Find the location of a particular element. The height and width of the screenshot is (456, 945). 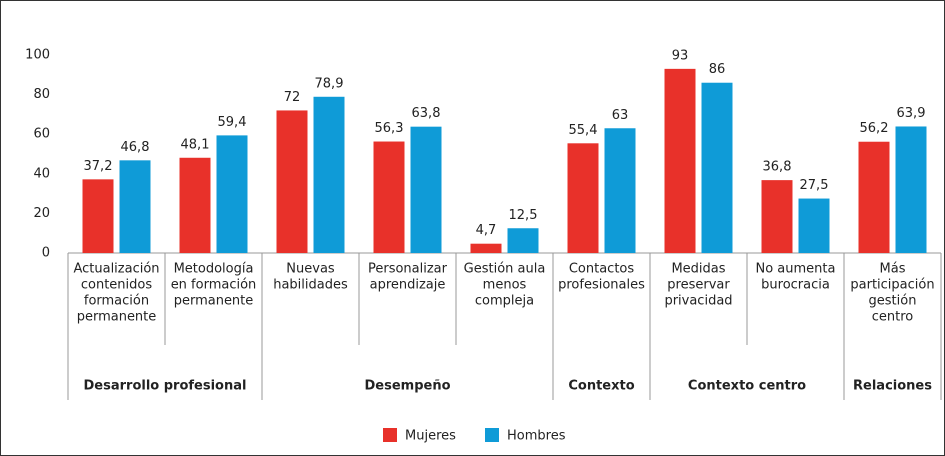

x-tick-label: Actualización is located at coordinates (116, 269).